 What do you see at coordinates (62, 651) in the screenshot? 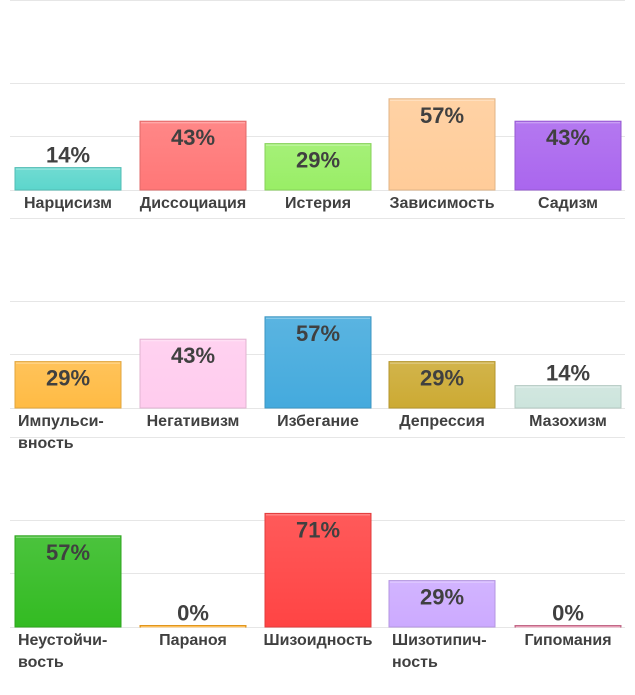
I see `category-label: Неустойчи-вость` at bounding box center [62, 651].